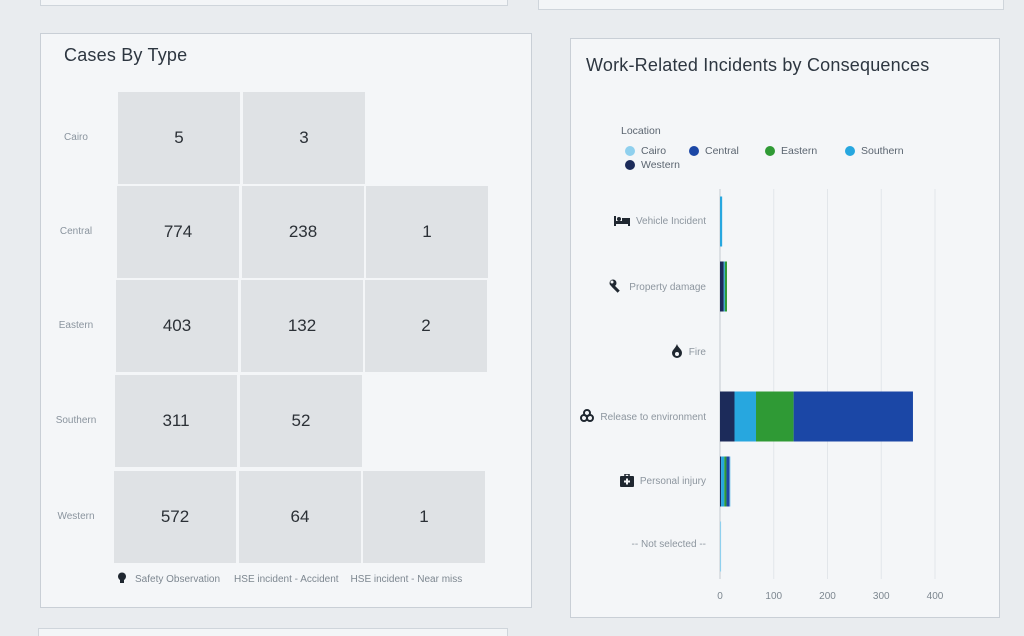  What do you see at coordinates (122, 579) in the screenshot?
I see `lightbulb-icon` at bounding box center [122, 579].